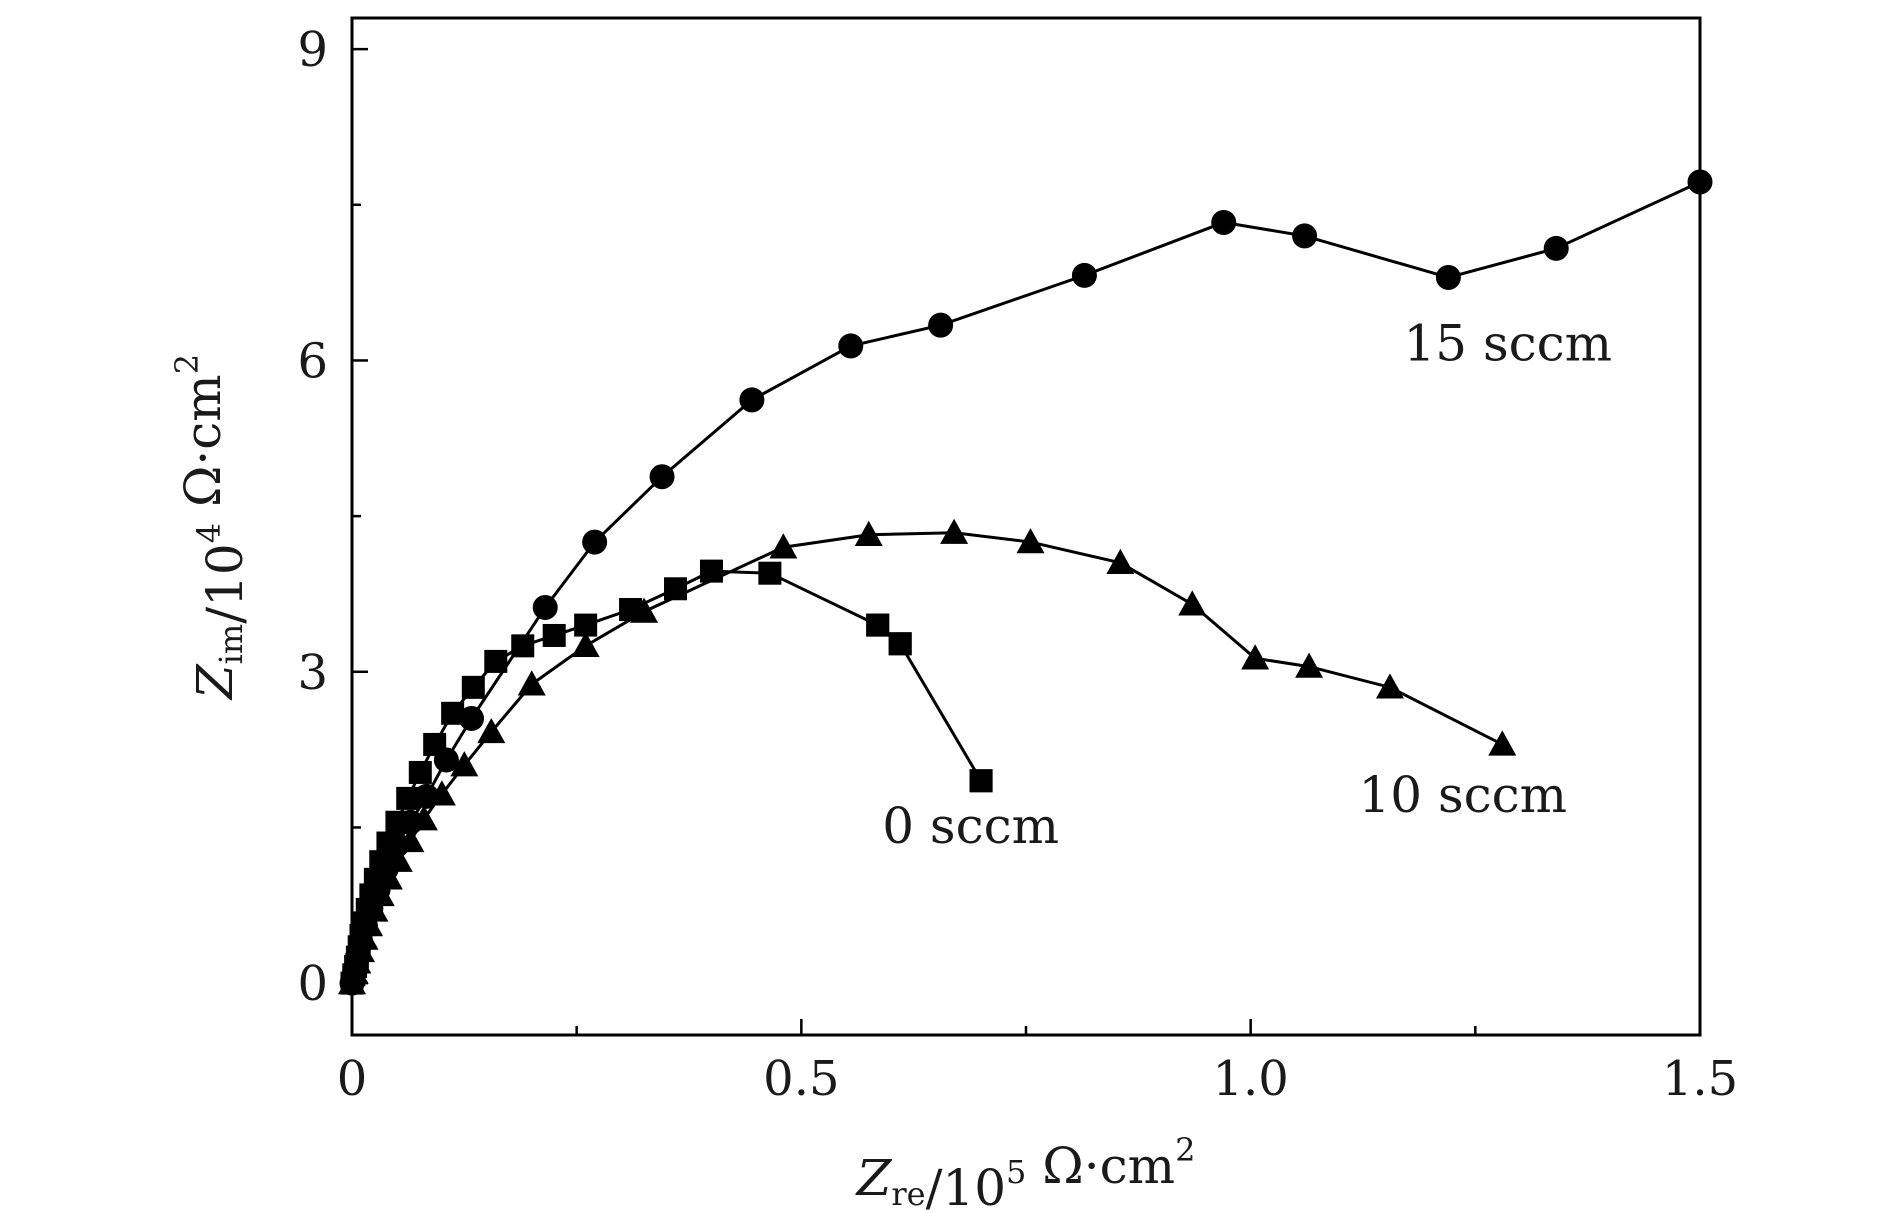 Image resolution: width=1890 pixels, height=1213 pixels. What do you see at coordinates (312, 361) in the screenshot?
I see `y-tick-label: 6` at bounding box center [312, 361].